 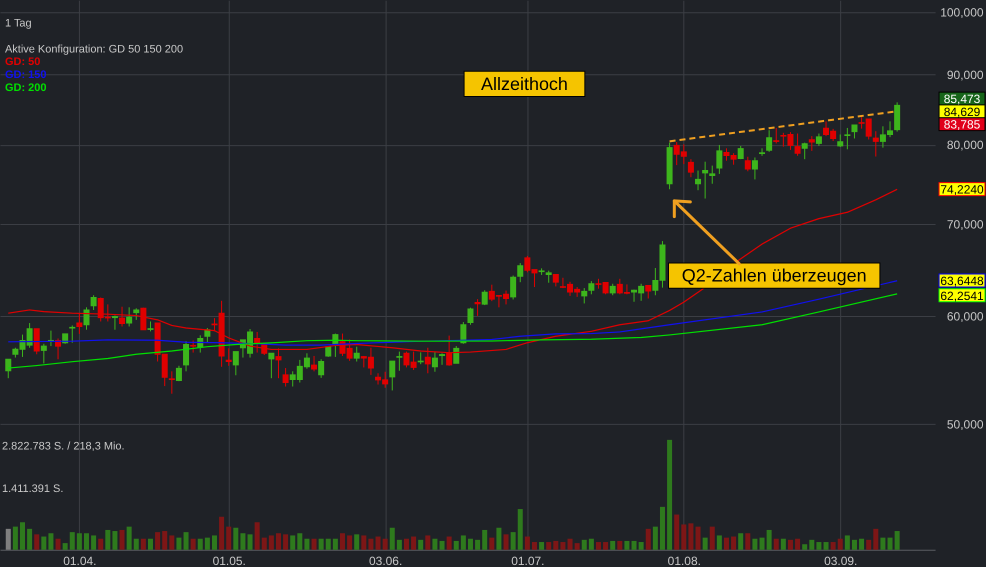 What do you see at coordinates (962, 295) in the screenshot?
I see `text: 62,2541` at bounding box center [962, 295].